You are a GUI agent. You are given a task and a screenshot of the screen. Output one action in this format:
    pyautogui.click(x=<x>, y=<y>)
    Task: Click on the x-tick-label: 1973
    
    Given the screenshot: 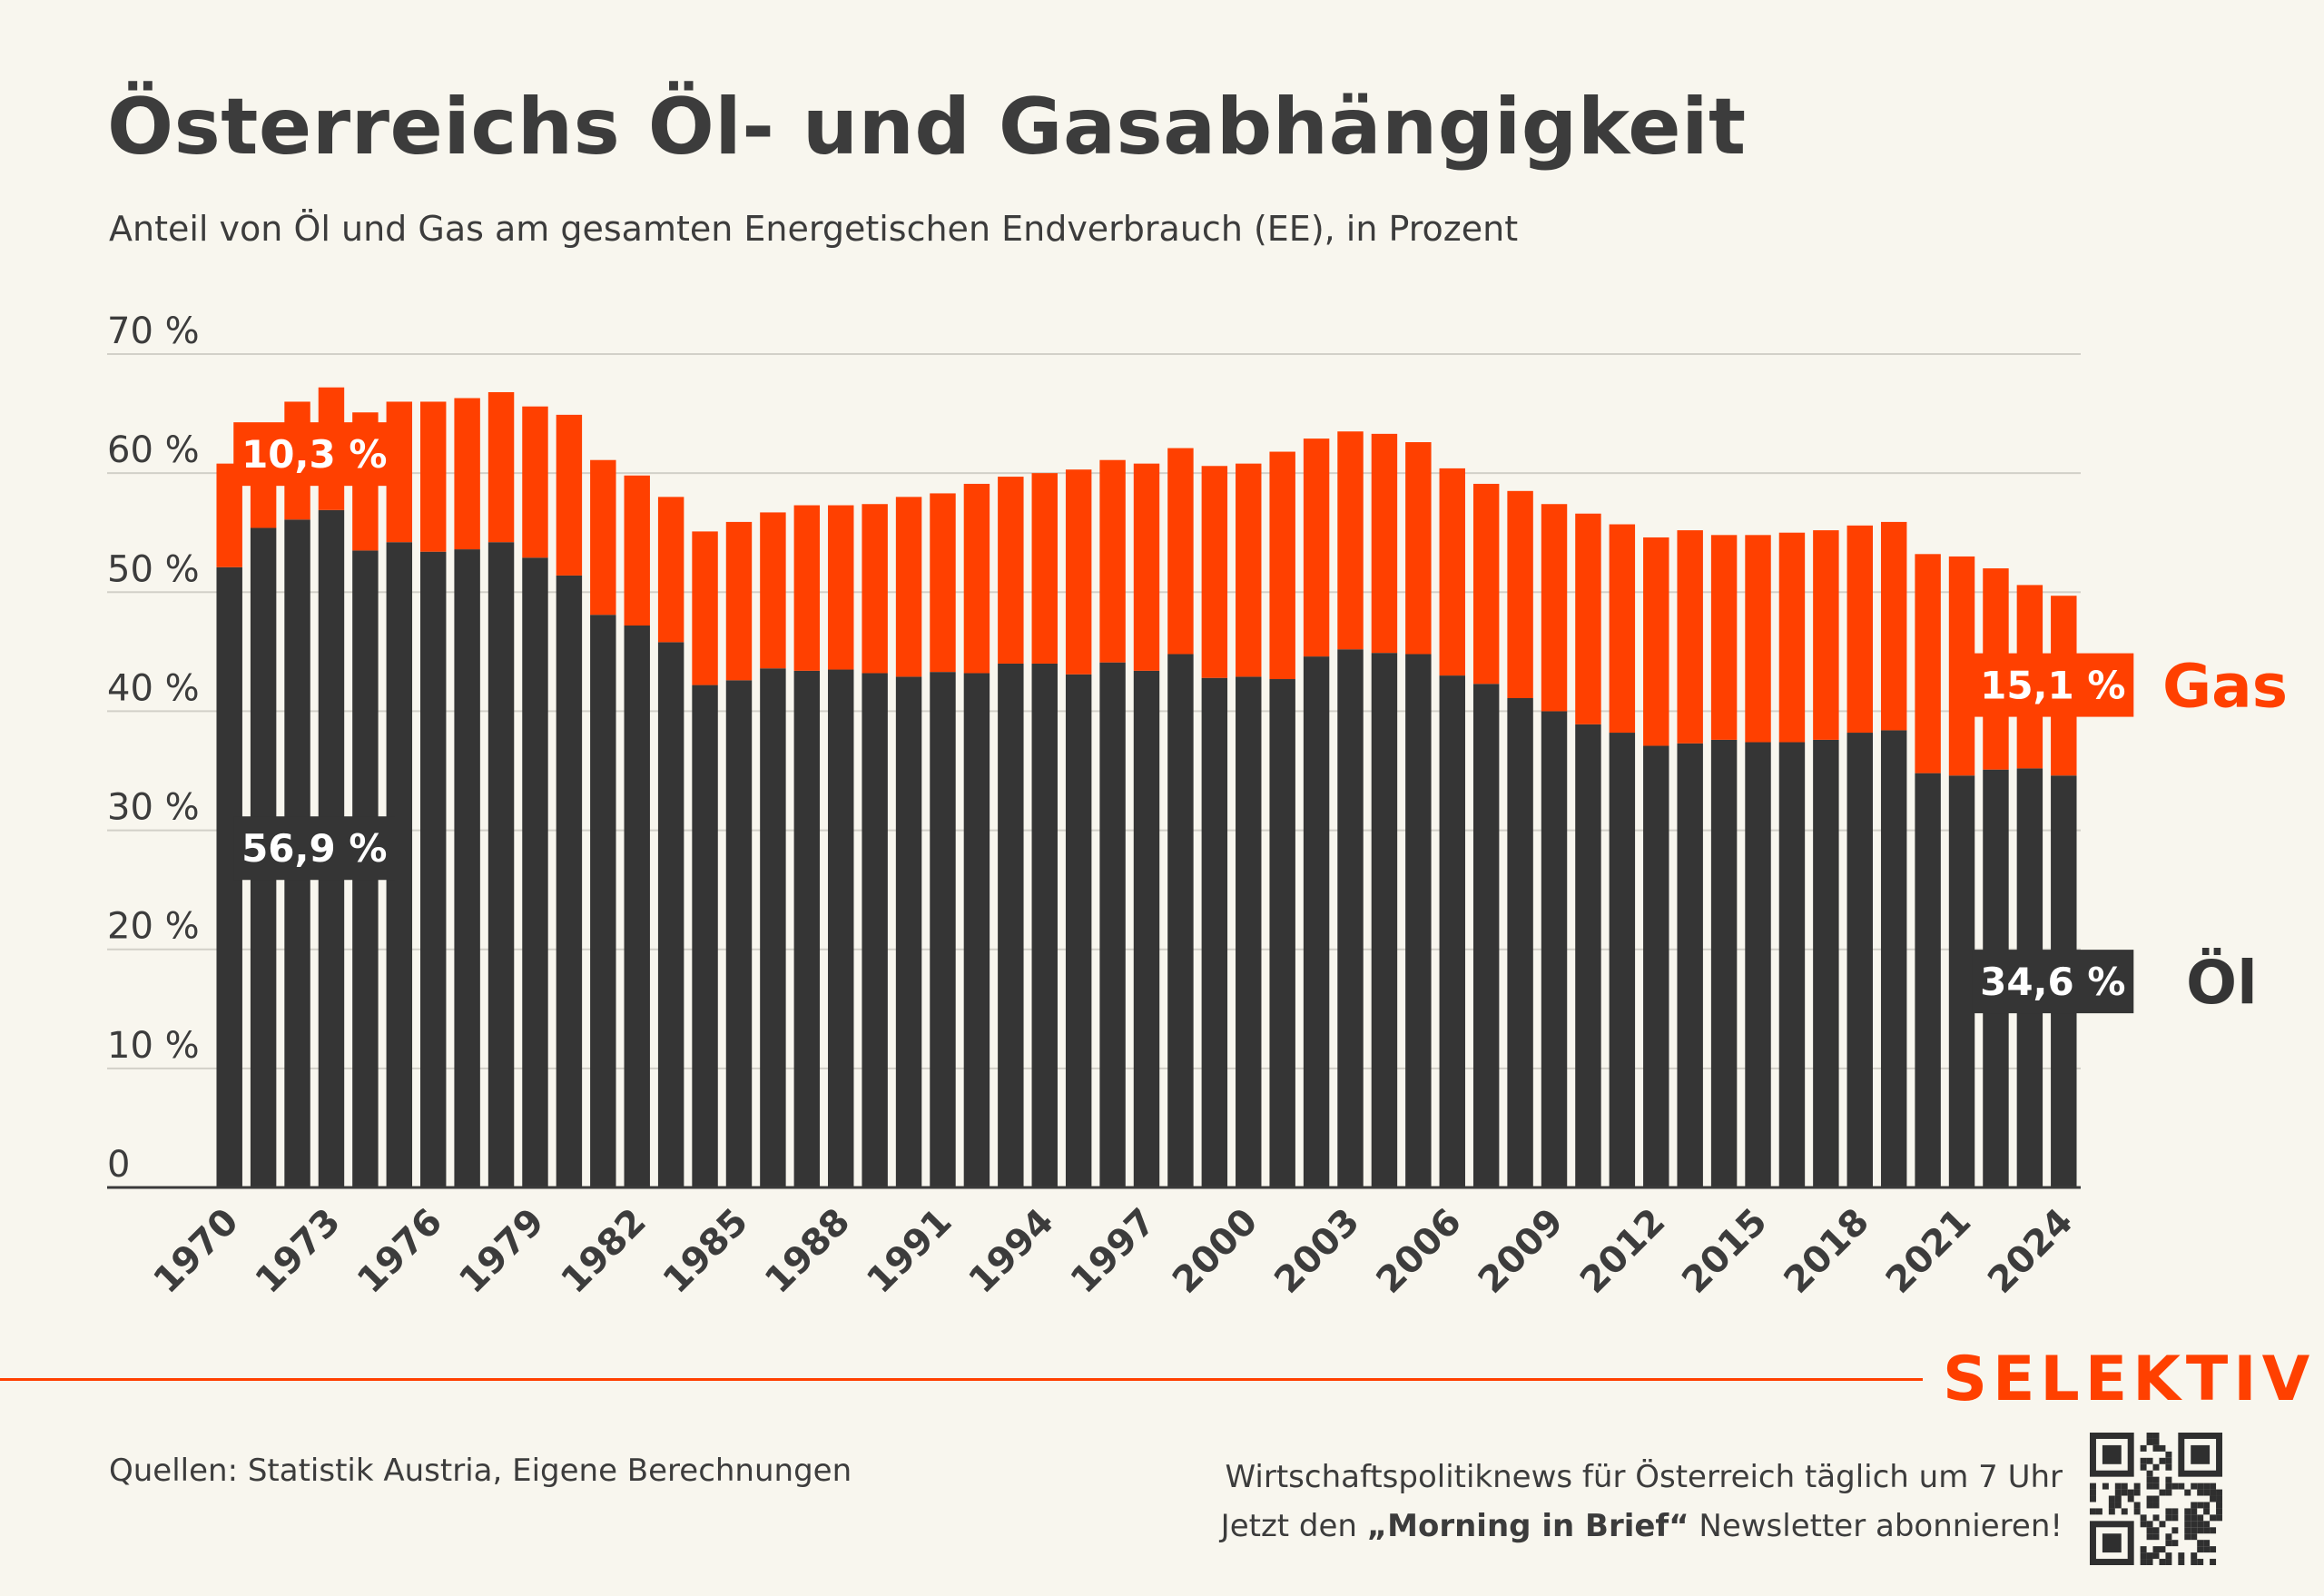 What is the action you would take?
    pyautogui.click(x=298, y=1251)
    